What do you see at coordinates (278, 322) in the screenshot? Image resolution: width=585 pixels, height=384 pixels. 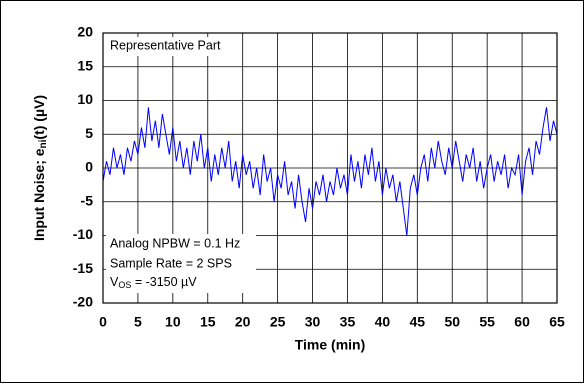 I see `x-tick-label: 25` at bounding box center [278, 322].